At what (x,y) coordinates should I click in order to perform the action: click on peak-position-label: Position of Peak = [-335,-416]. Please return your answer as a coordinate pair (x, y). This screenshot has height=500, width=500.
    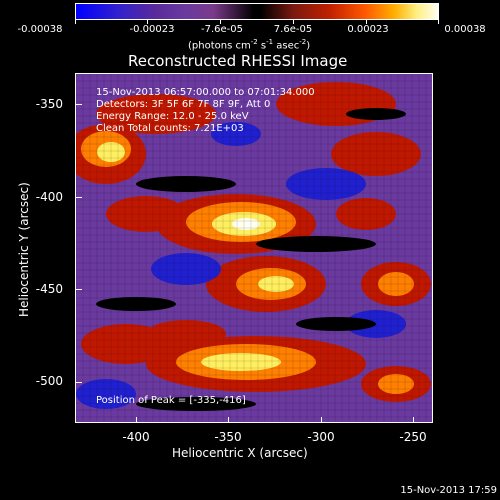
    Looking at the image, I should click on (171, 400).